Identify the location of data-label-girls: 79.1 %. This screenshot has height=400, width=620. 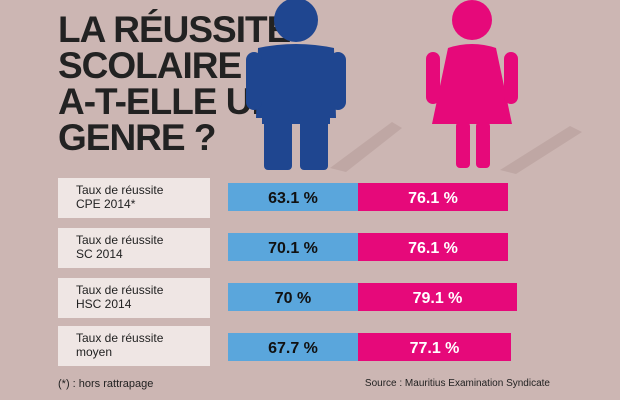
(438, 298).